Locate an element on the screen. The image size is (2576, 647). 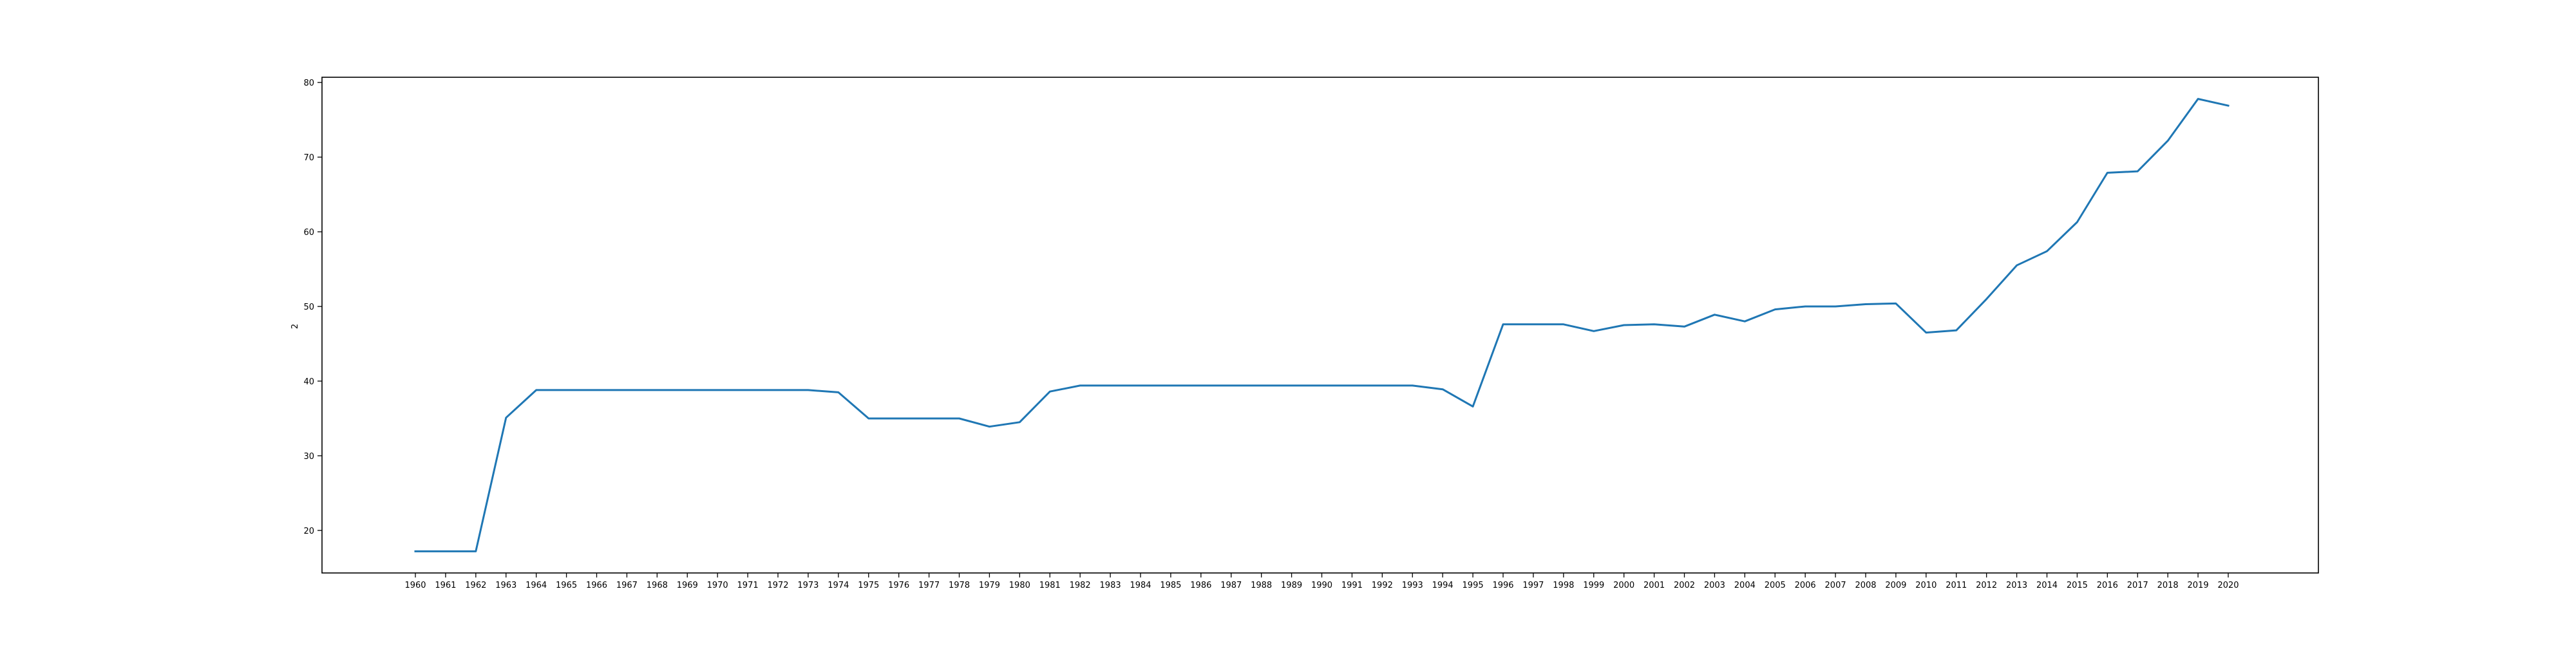
x-tick-label-2008: 2008 is located at coordinates (1865, 585).